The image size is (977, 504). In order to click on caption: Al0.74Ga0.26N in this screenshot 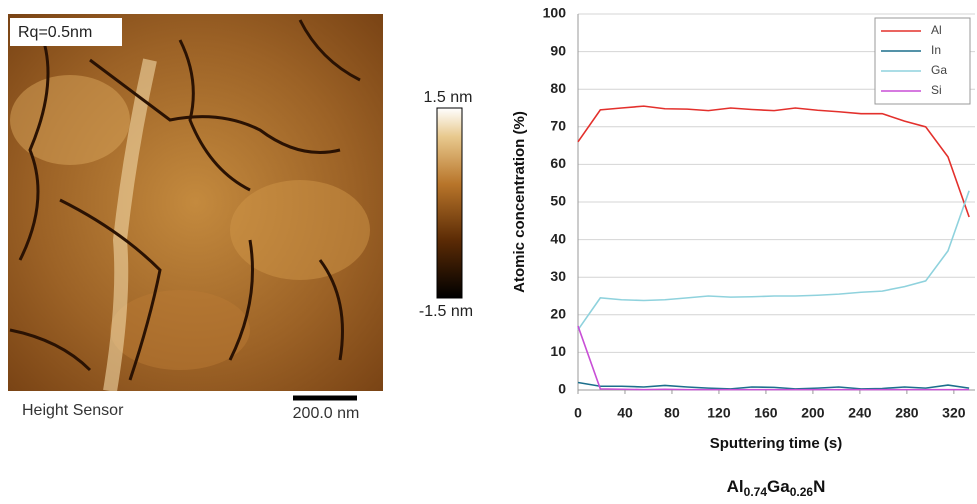, I will do `click(776, 488)`.